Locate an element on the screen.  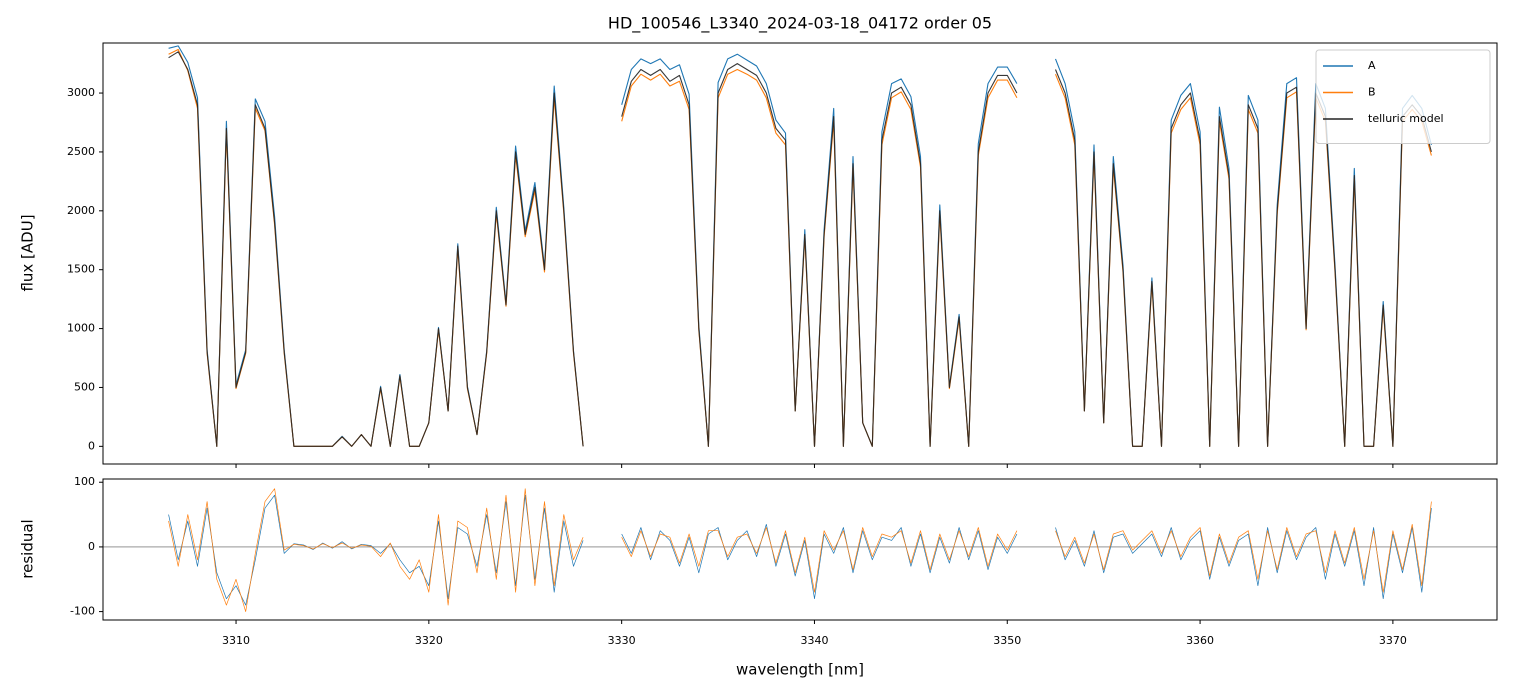
x-tick-label: 3320 is located at coordinates (429, 640).